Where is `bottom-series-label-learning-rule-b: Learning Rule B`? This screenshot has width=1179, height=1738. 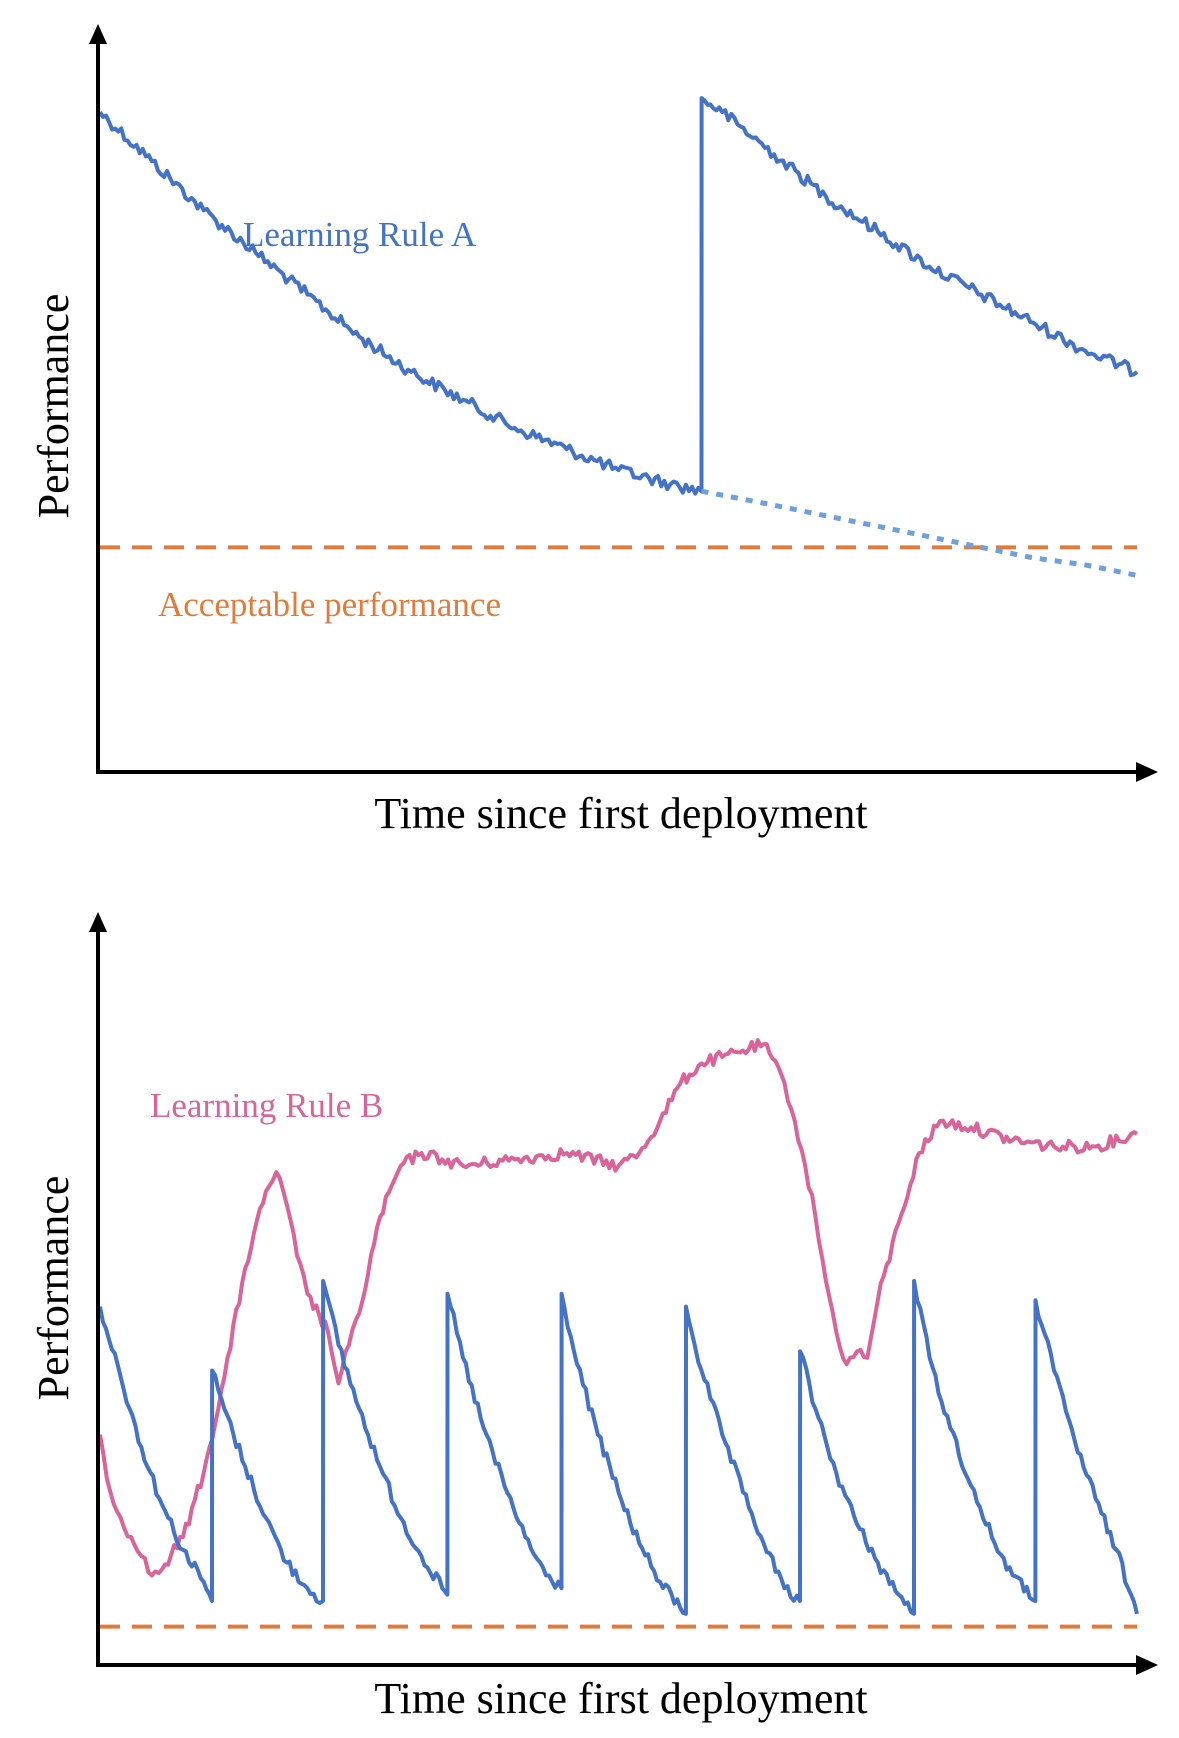 bottom-series-label-learning-rule-b: Learning Rule B is located at coordinates (266, 1105).